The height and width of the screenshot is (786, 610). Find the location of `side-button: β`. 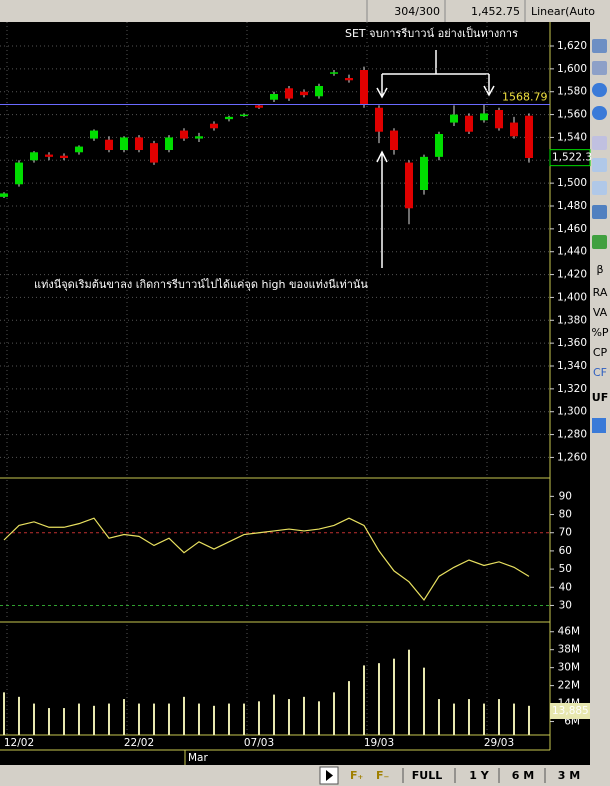

side-button: β is located at coordinates (599, 269).